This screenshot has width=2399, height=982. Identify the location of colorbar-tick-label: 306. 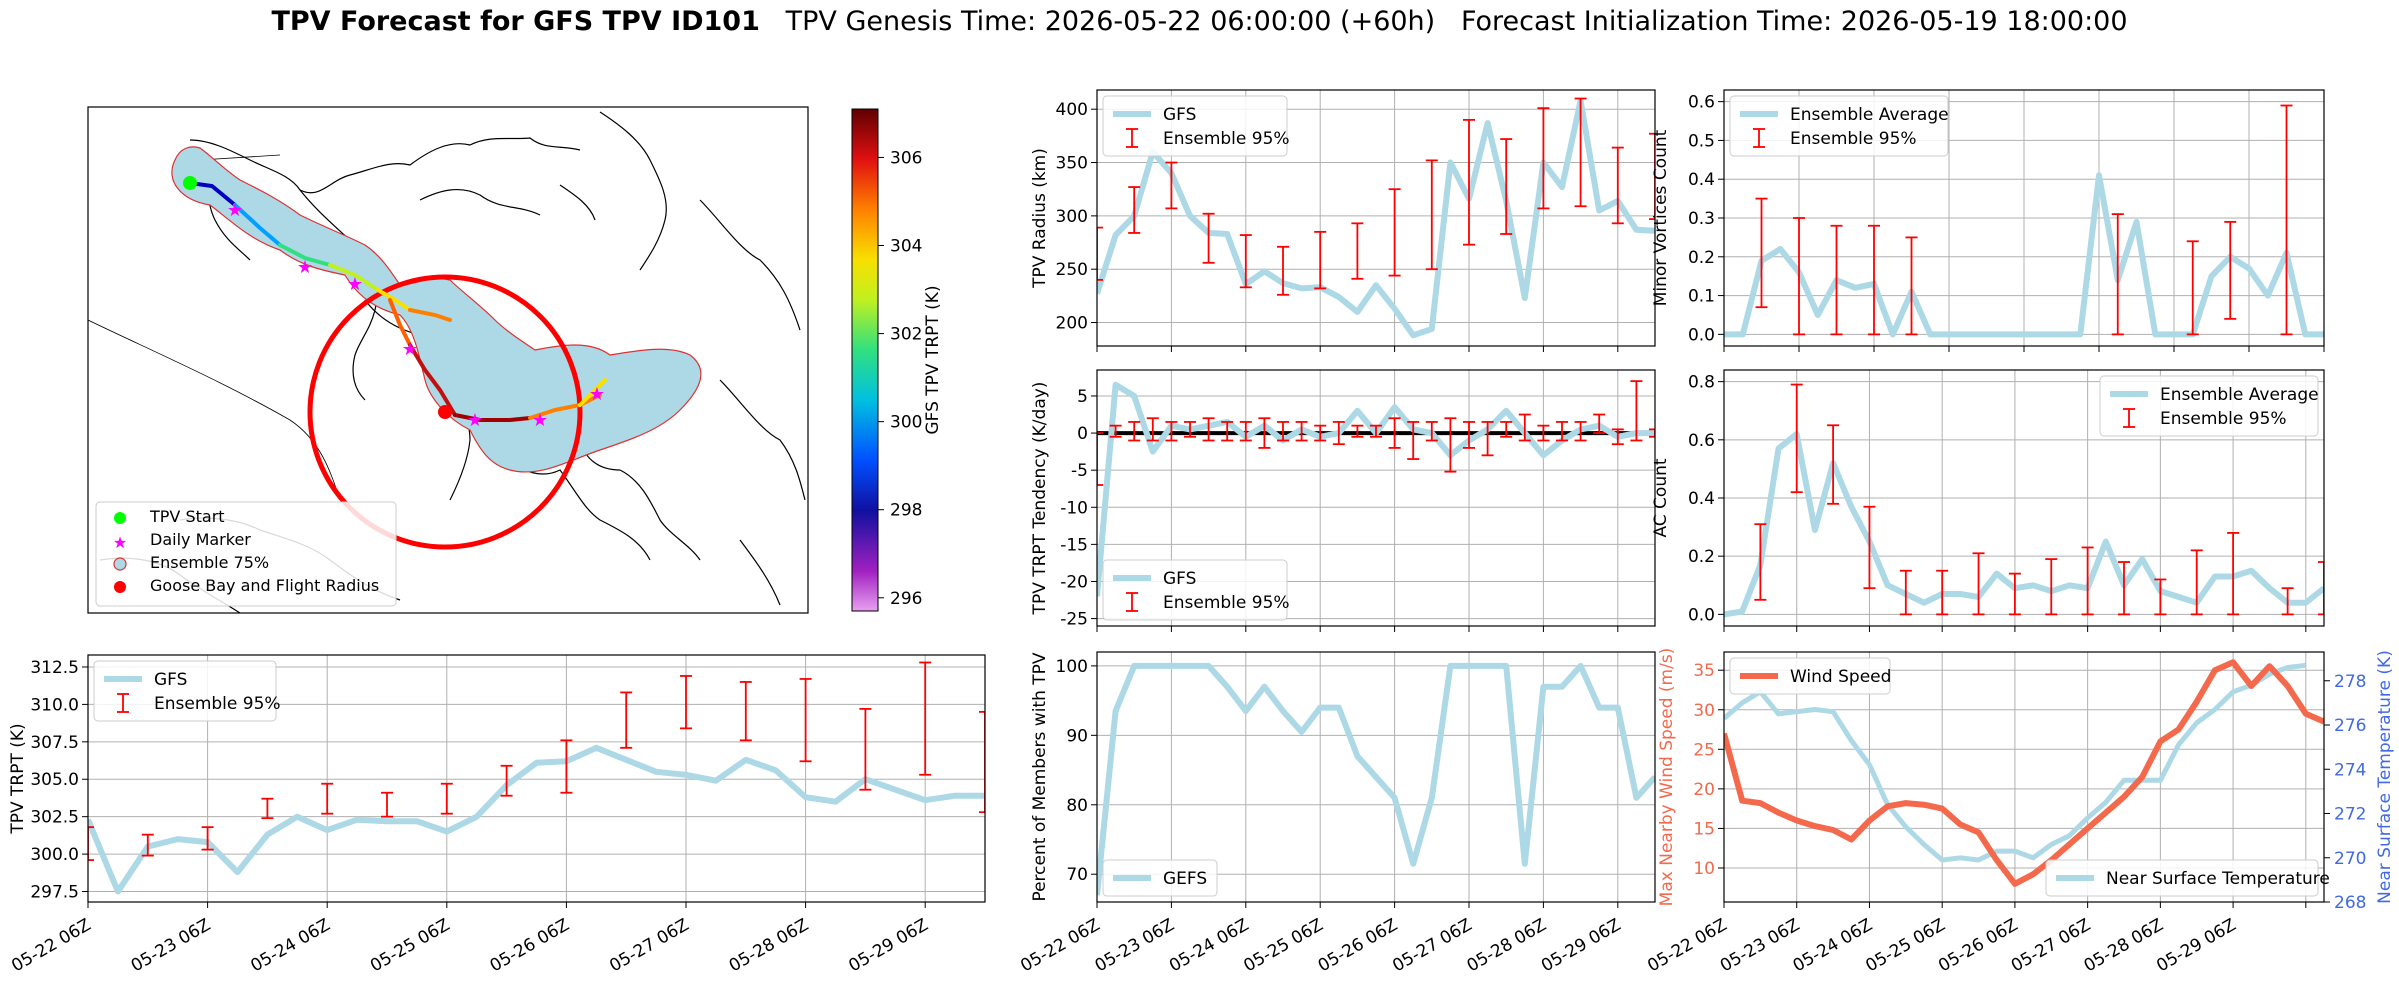
(906, 158).